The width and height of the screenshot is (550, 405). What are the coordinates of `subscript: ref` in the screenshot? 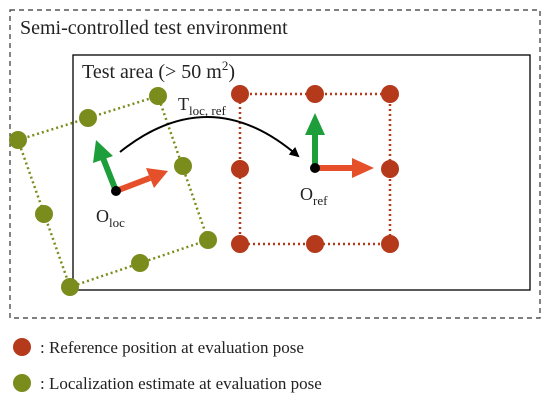 It's located at (320, 200).